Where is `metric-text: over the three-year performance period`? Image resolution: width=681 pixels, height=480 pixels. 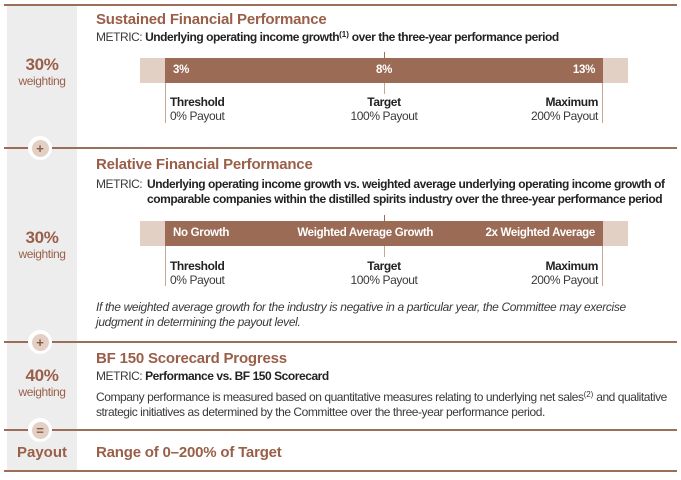 metric-text: over the three-year performance period is located at coordinates (453, 37).